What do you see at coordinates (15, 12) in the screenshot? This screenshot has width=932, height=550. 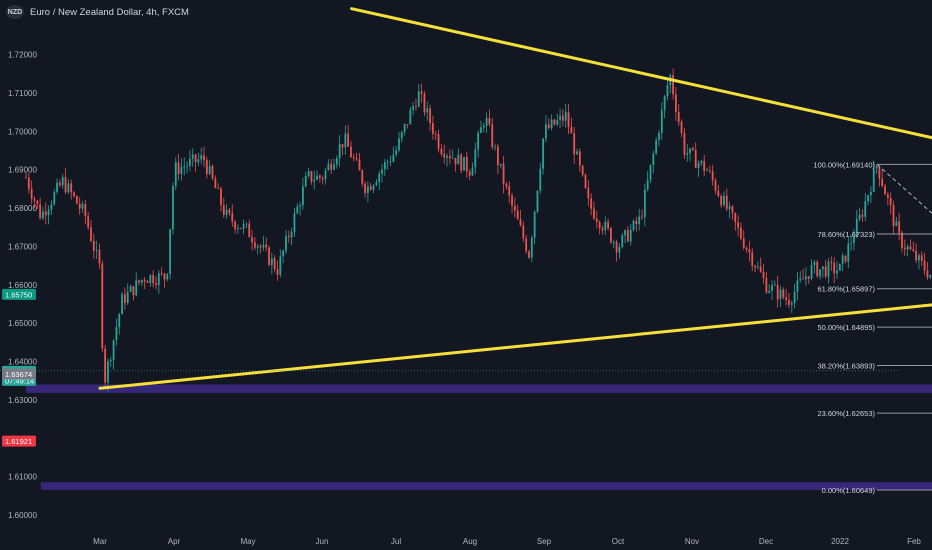 I see `symbol-badge: NZD` at bounding box center [15, 12].